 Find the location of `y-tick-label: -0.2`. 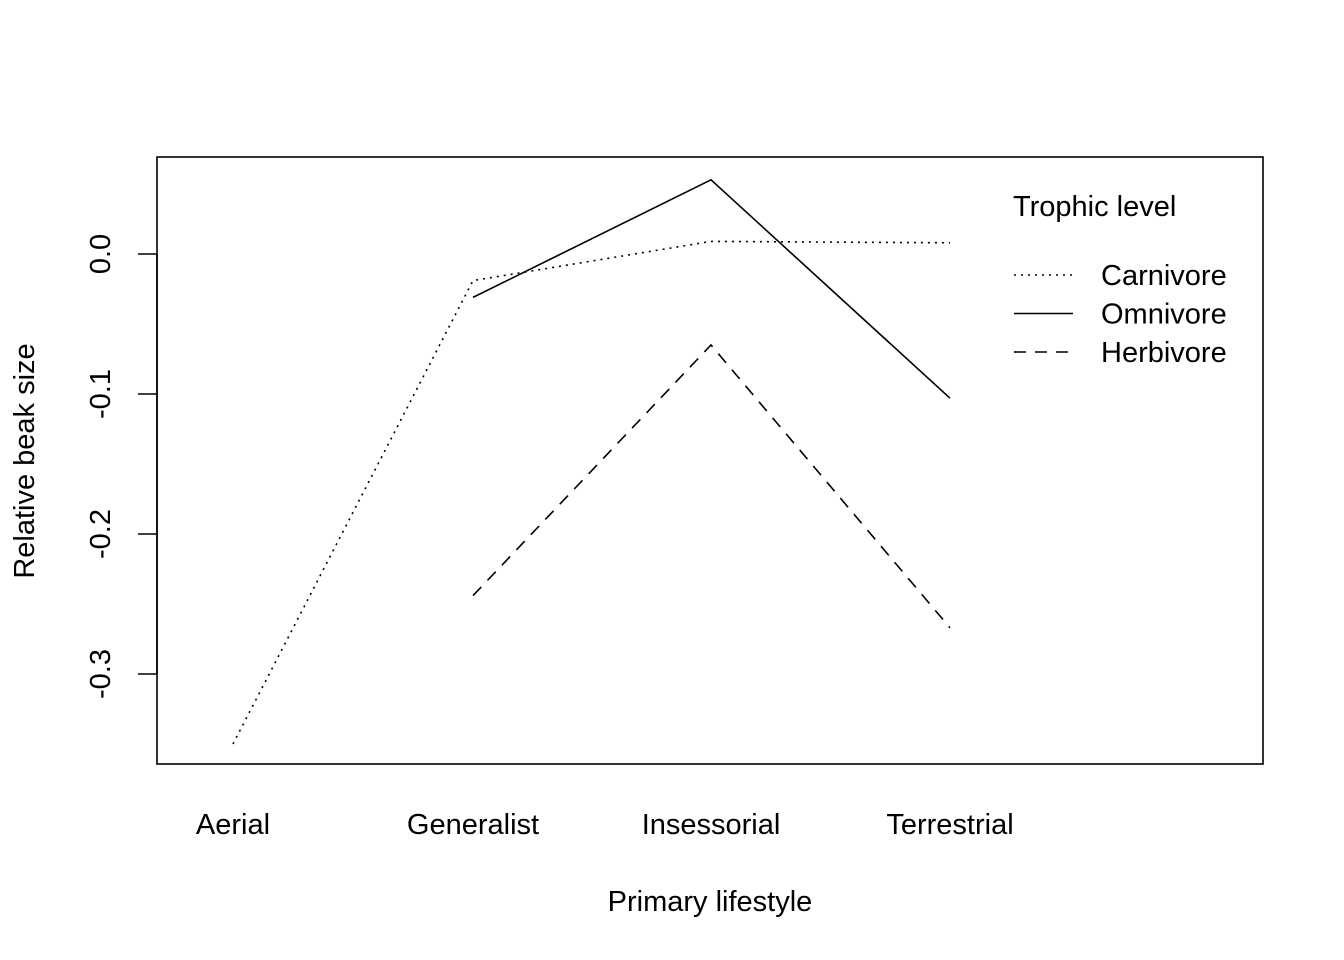

y-tick-label: -0.2 is located at coordinates (101, 534).